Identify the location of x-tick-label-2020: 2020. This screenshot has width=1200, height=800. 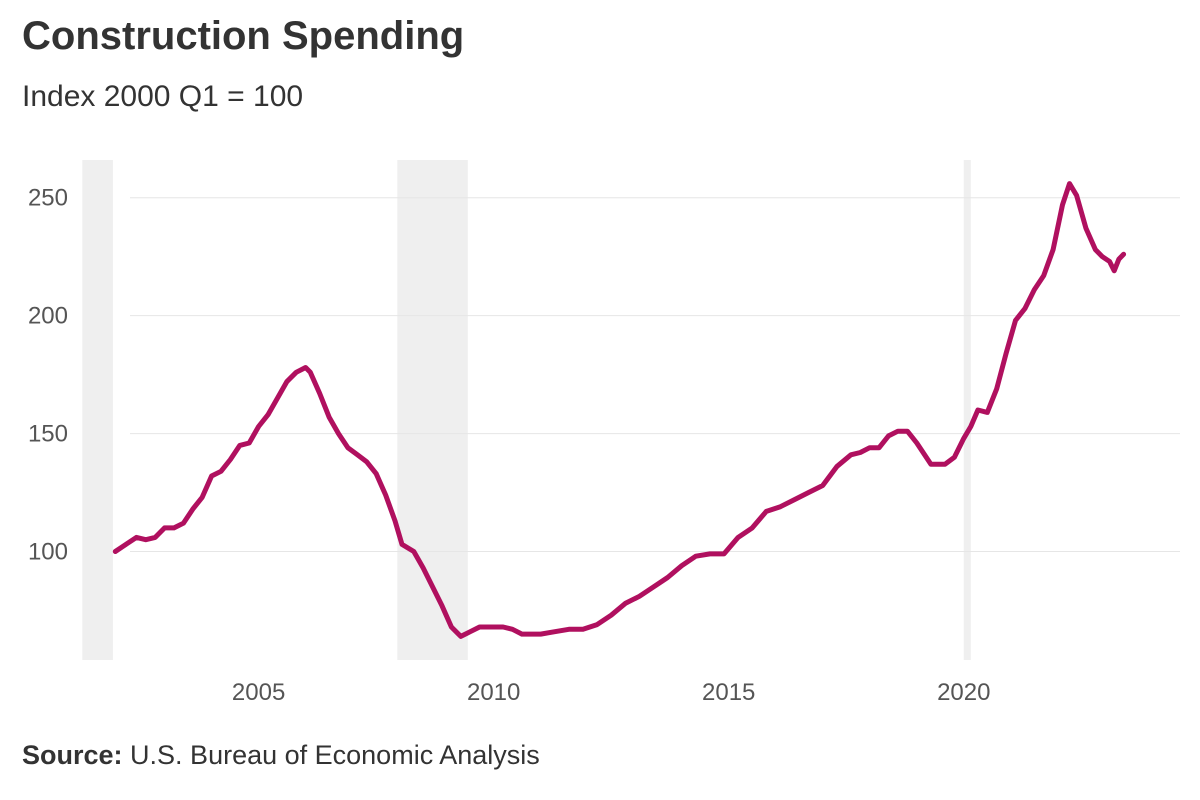
(963, 692).